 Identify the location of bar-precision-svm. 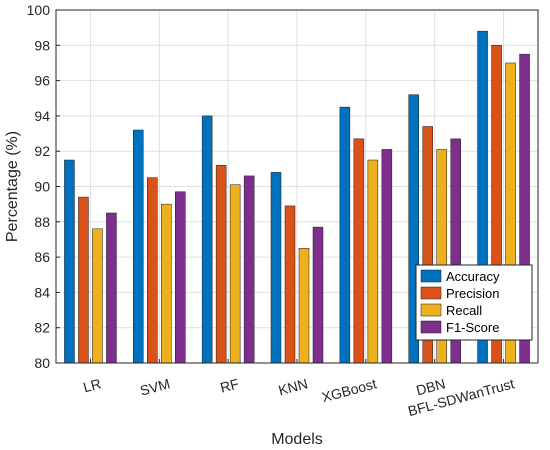
(152, 270).